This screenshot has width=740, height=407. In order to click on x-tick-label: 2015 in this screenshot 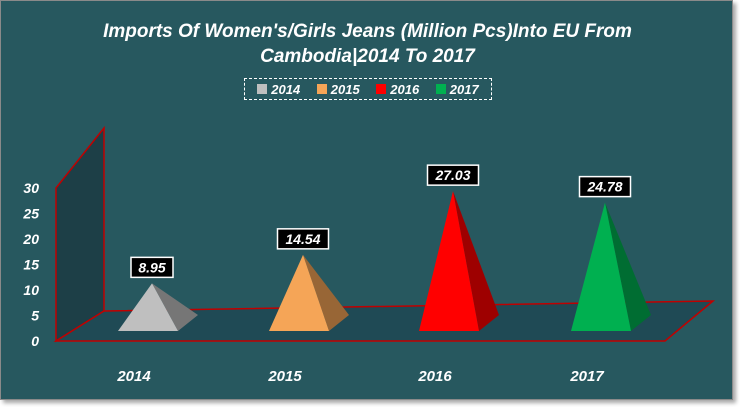, I will do `click(284, 376)`.